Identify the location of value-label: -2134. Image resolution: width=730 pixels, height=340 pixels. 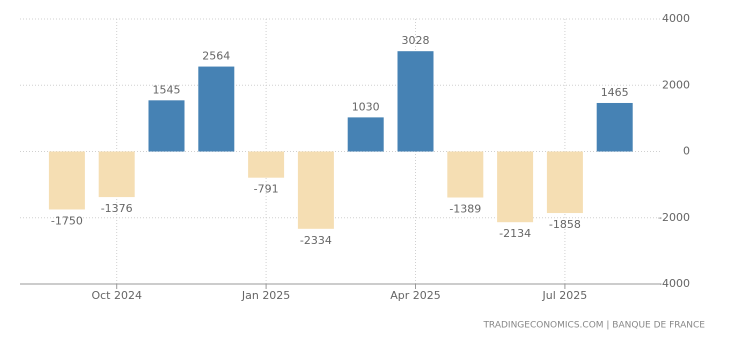
(515, 233).